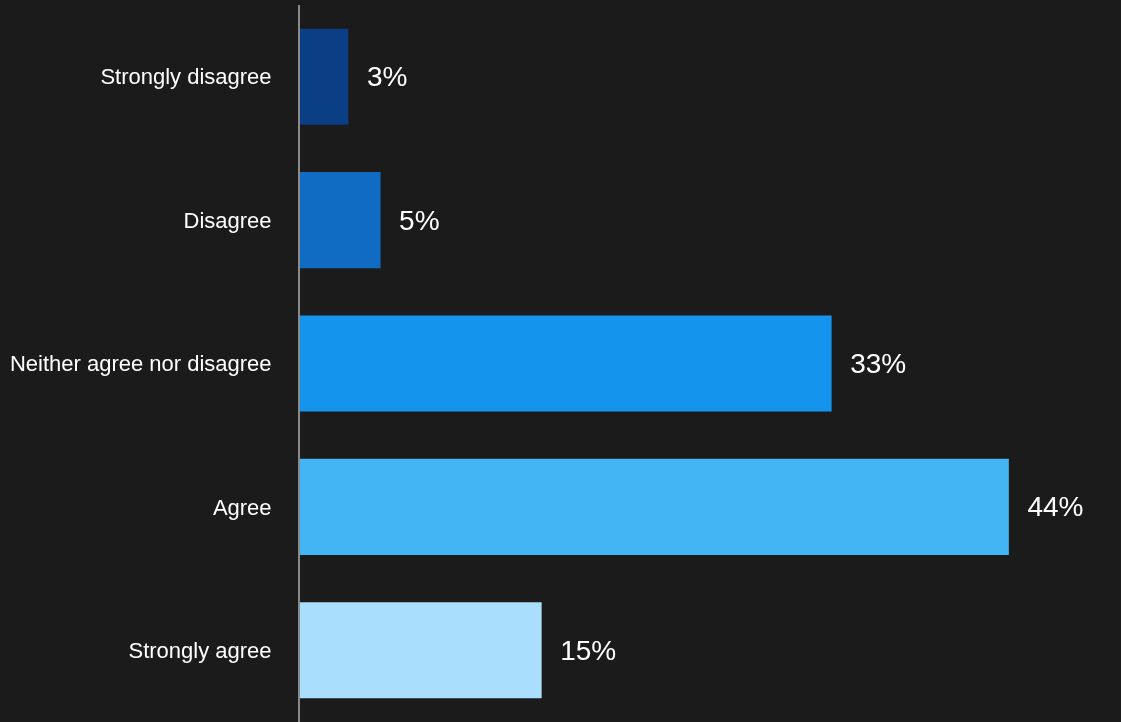  I want to click on y-tick-label: Strongly agree, so click(200, 650).